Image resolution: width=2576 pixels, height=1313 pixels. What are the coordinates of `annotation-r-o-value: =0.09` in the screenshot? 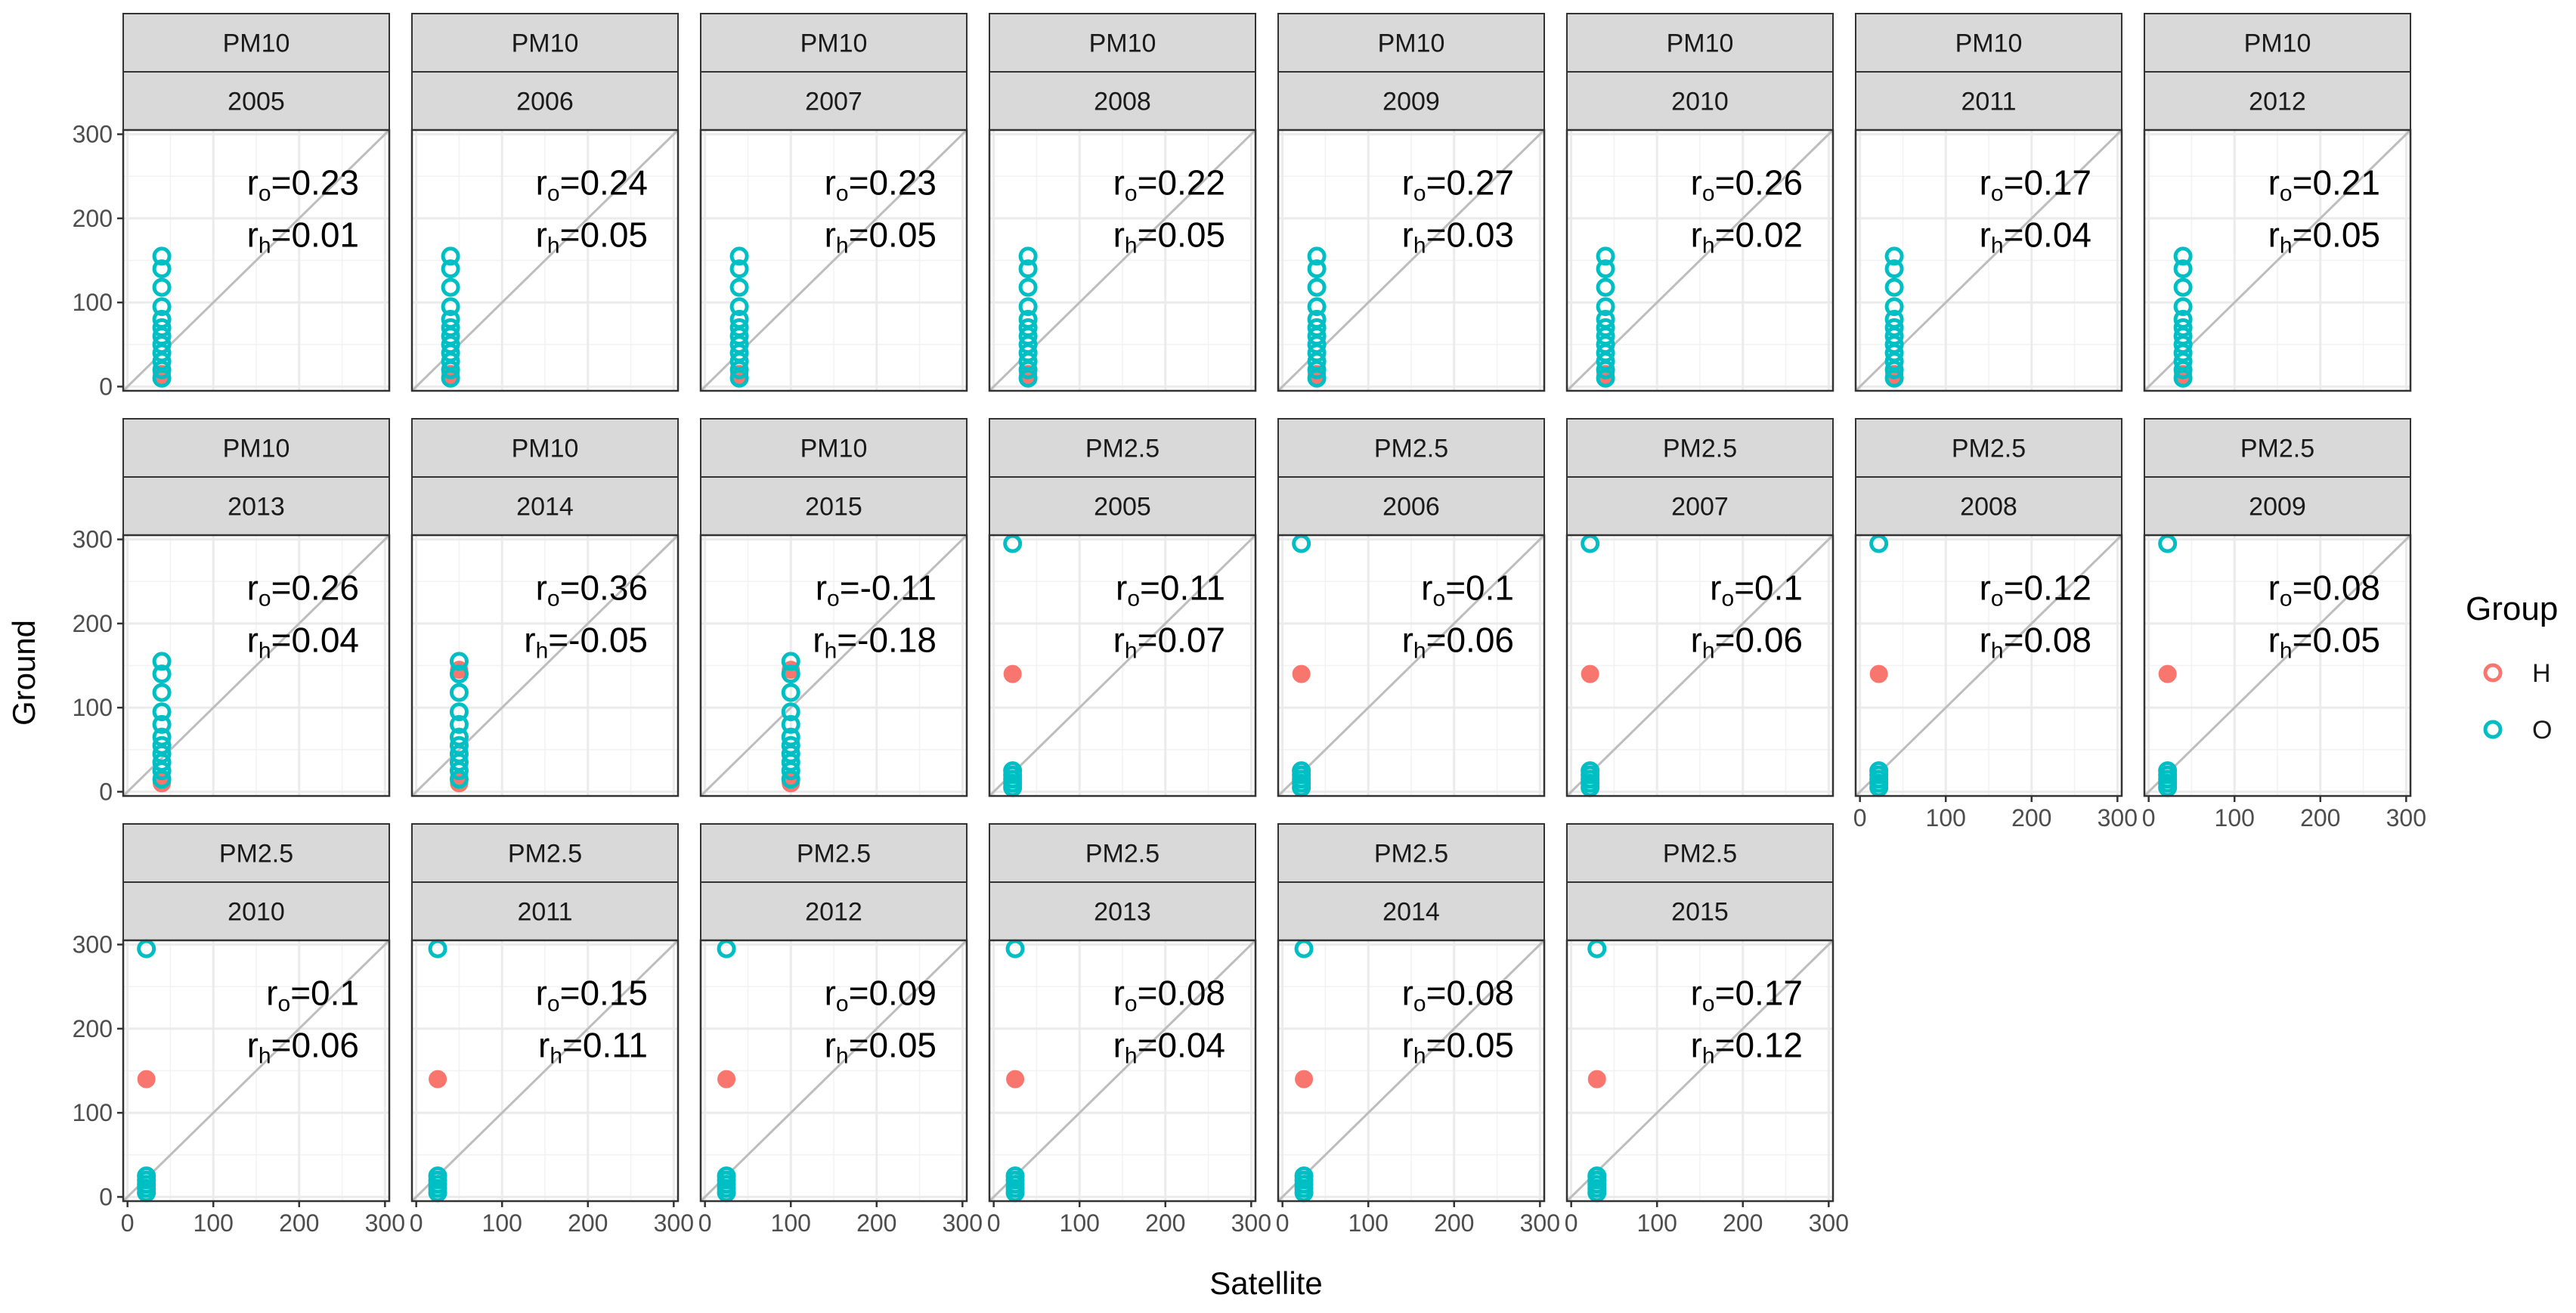 It's located at (893, 993).